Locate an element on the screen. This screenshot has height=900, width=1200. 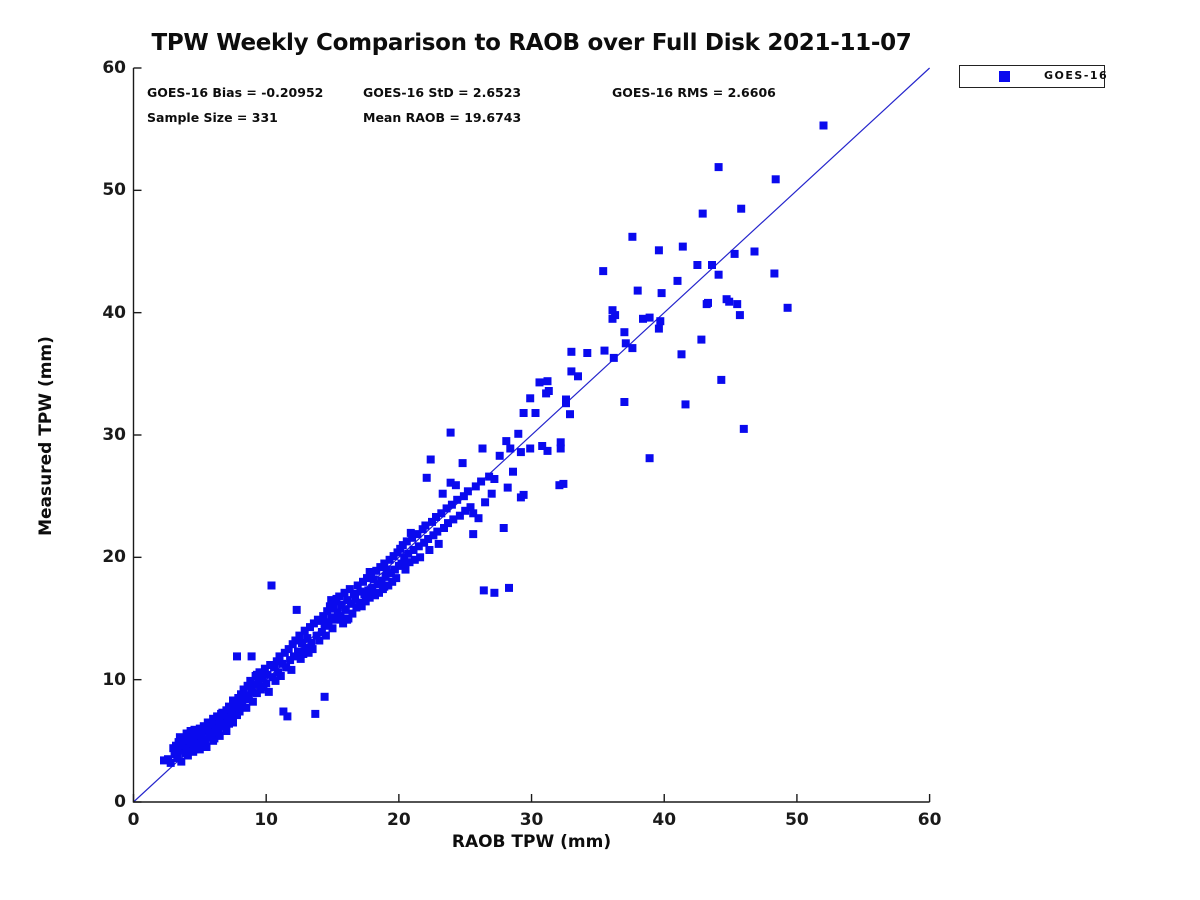
y-axis-label: Measured TPW (mm) is located at coordinates (46, 436).